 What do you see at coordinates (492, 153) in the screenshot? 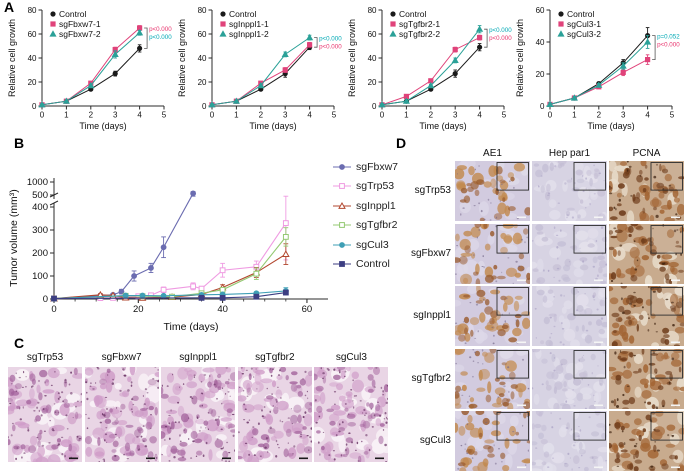
I see `ihc-column-label: AE1` at bounding box center [492, 153].